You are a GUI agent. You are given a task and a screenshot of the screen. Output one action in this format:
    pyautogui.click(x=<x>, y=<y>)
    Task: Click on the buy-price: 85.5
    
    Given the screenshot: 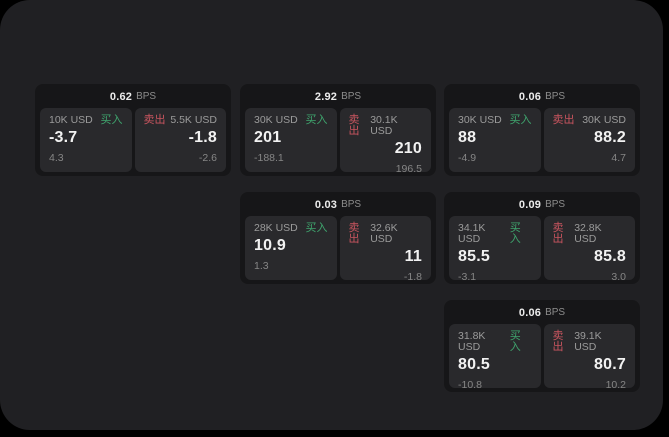 What is the action you would take?
    pyautogui.click(x=474, y=256)
    